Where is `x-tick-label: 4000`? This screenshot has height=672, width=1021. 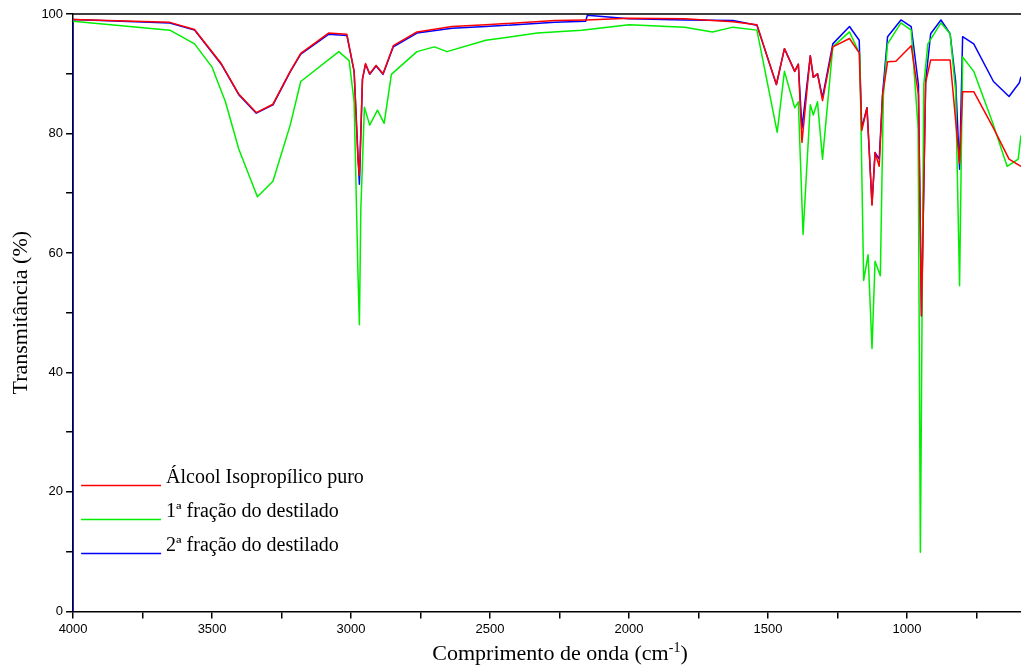
x-tick-label: 4000 is located at coordinates (73, 628).